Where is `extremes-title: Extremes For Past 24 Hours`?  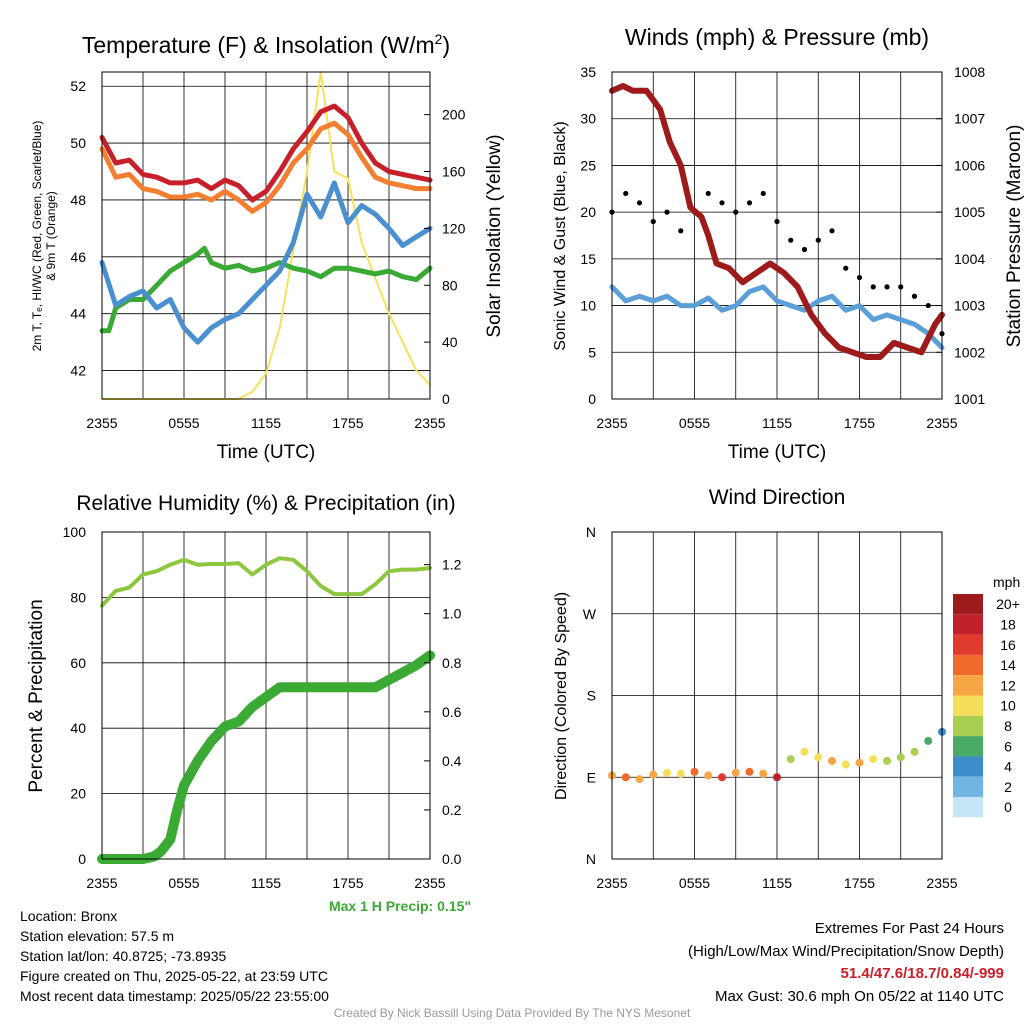 extremes-title: Extremes For Past 24 Hours is located at coordinates (909, 928).